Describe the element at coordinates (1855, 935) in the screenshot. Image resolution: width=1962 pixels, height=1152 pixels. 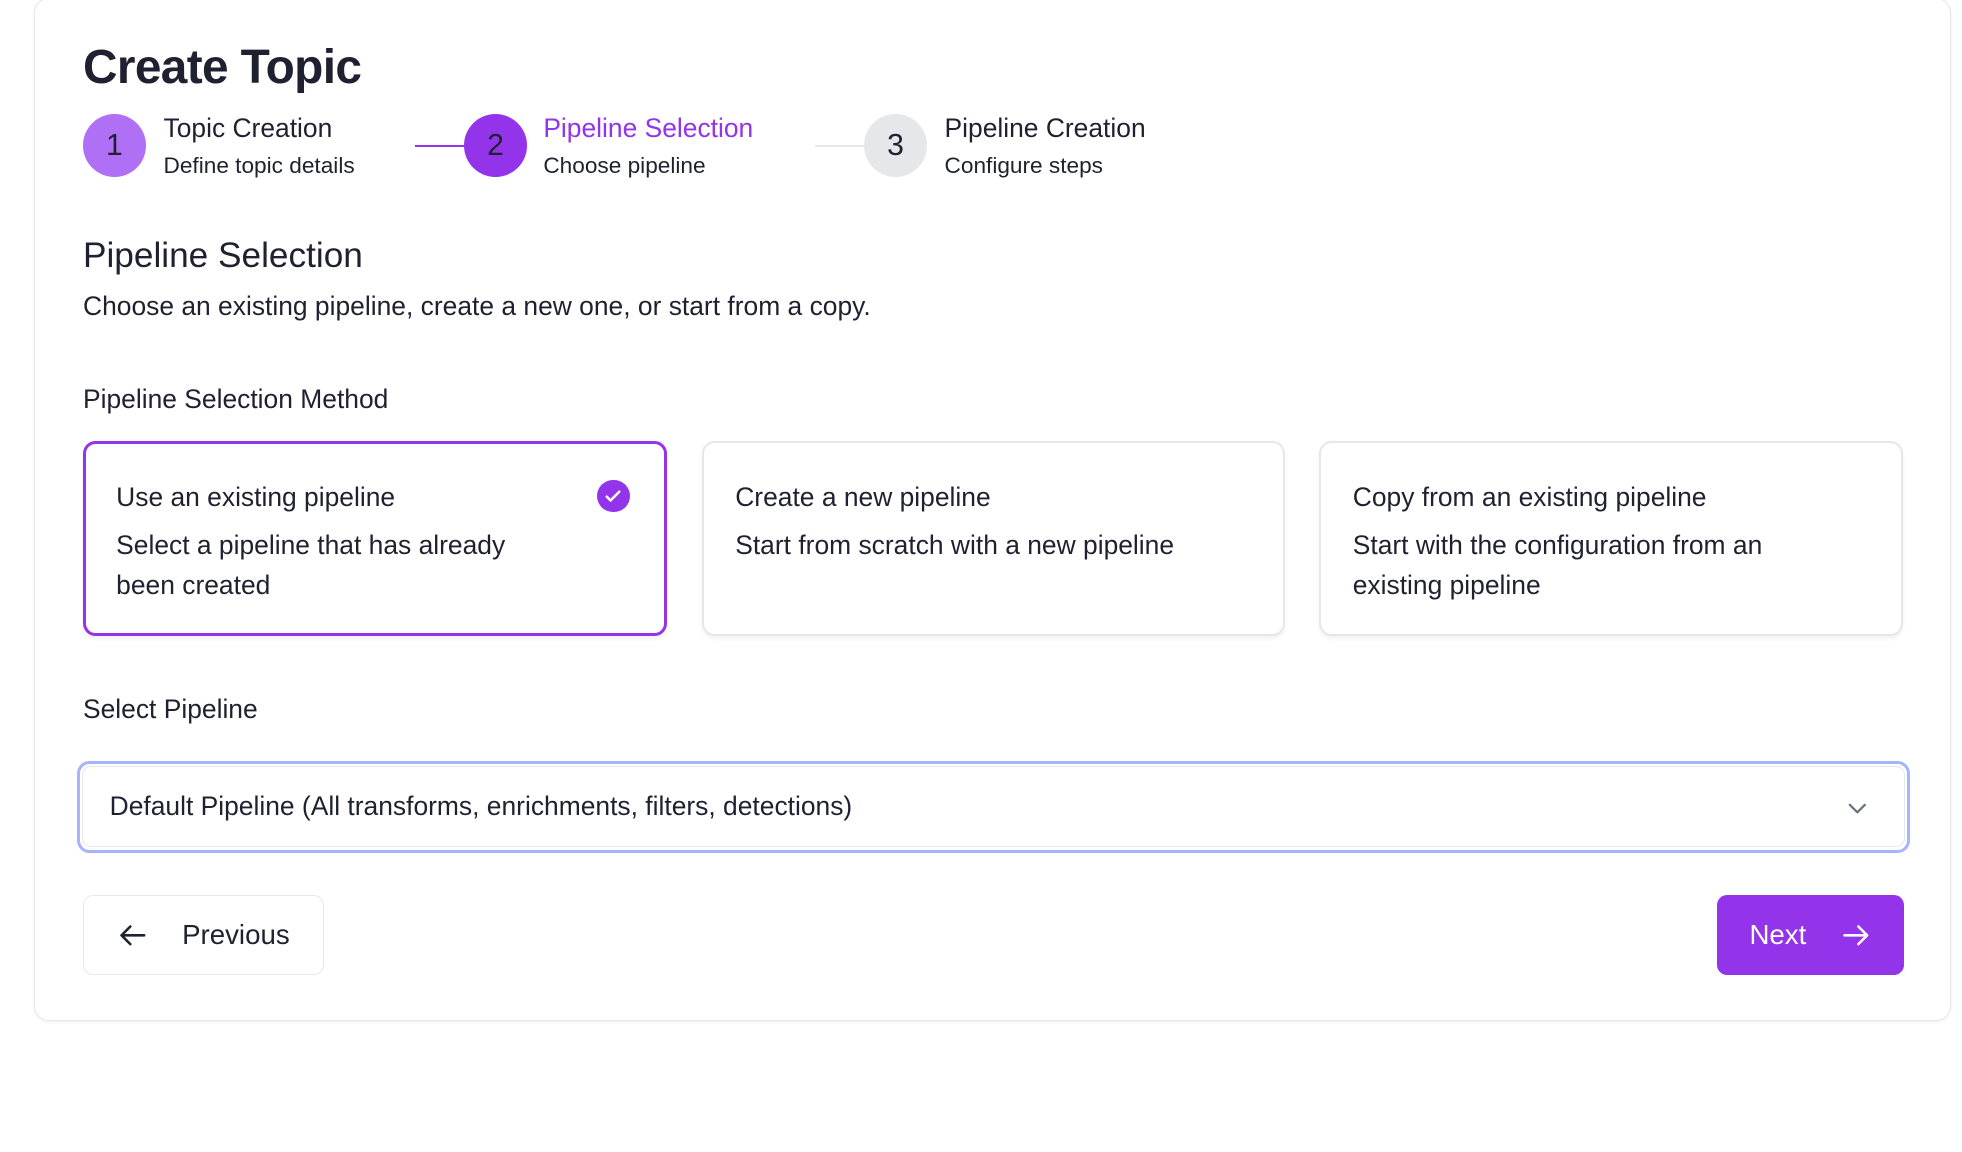
I see `arrow-right-icon` at that location.